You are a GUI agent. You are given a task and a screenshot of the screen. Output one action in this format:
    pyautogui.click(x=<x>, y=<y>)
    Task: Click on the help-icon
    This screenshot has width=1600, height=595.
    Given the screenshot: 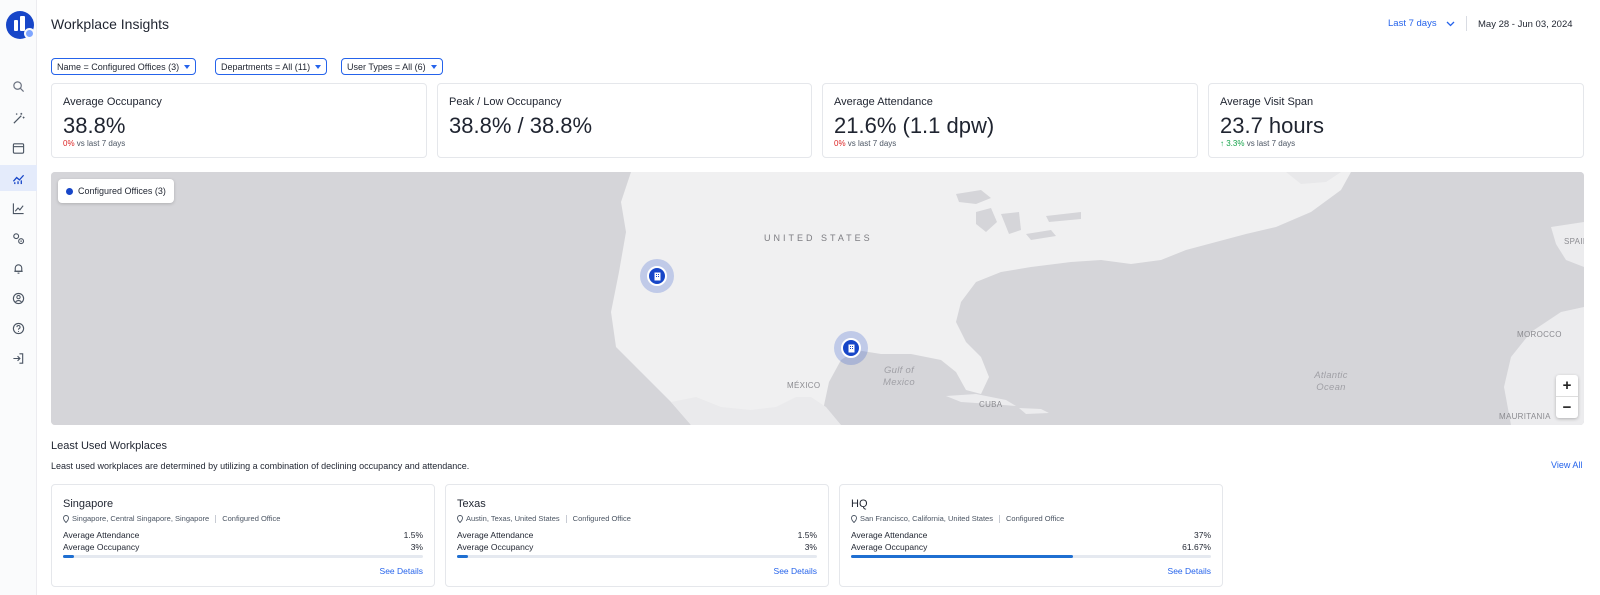 What is the action you would take?
    pyautogui.click(x=18, y=328)
    